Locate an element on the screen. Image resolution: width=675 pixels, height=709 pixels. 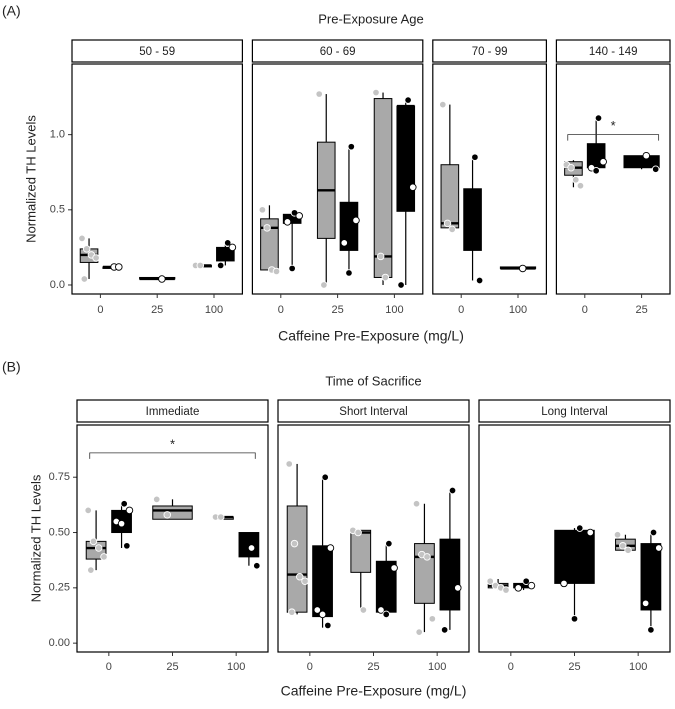
x-axis-label: Caffeine Pre-Exposure (mg/L) is located at coordinates (371, 336).